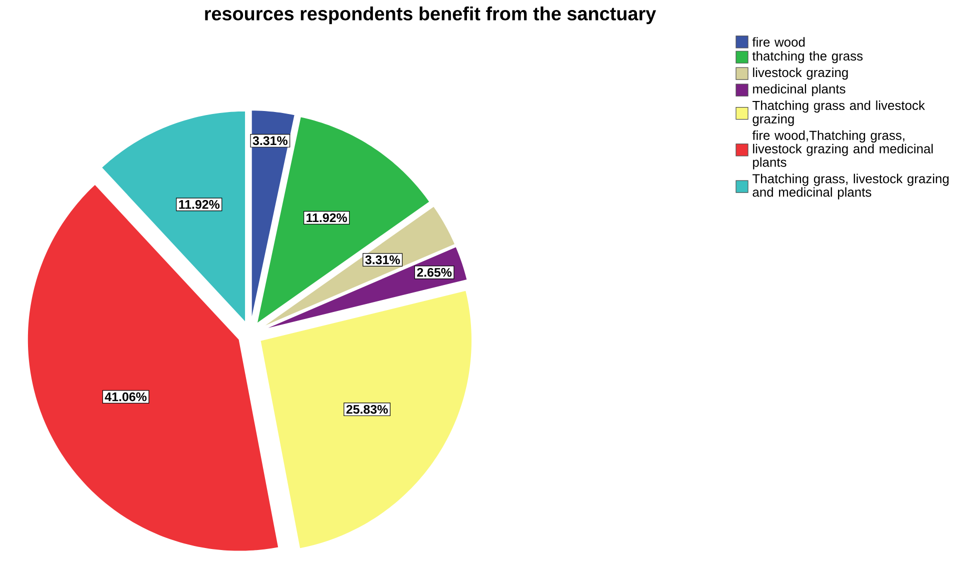 This screenshot has width=965, height=569. Describe the element at coordinates (125, 397) in the screenshot. I see `data-label: 41.06%` at that location.